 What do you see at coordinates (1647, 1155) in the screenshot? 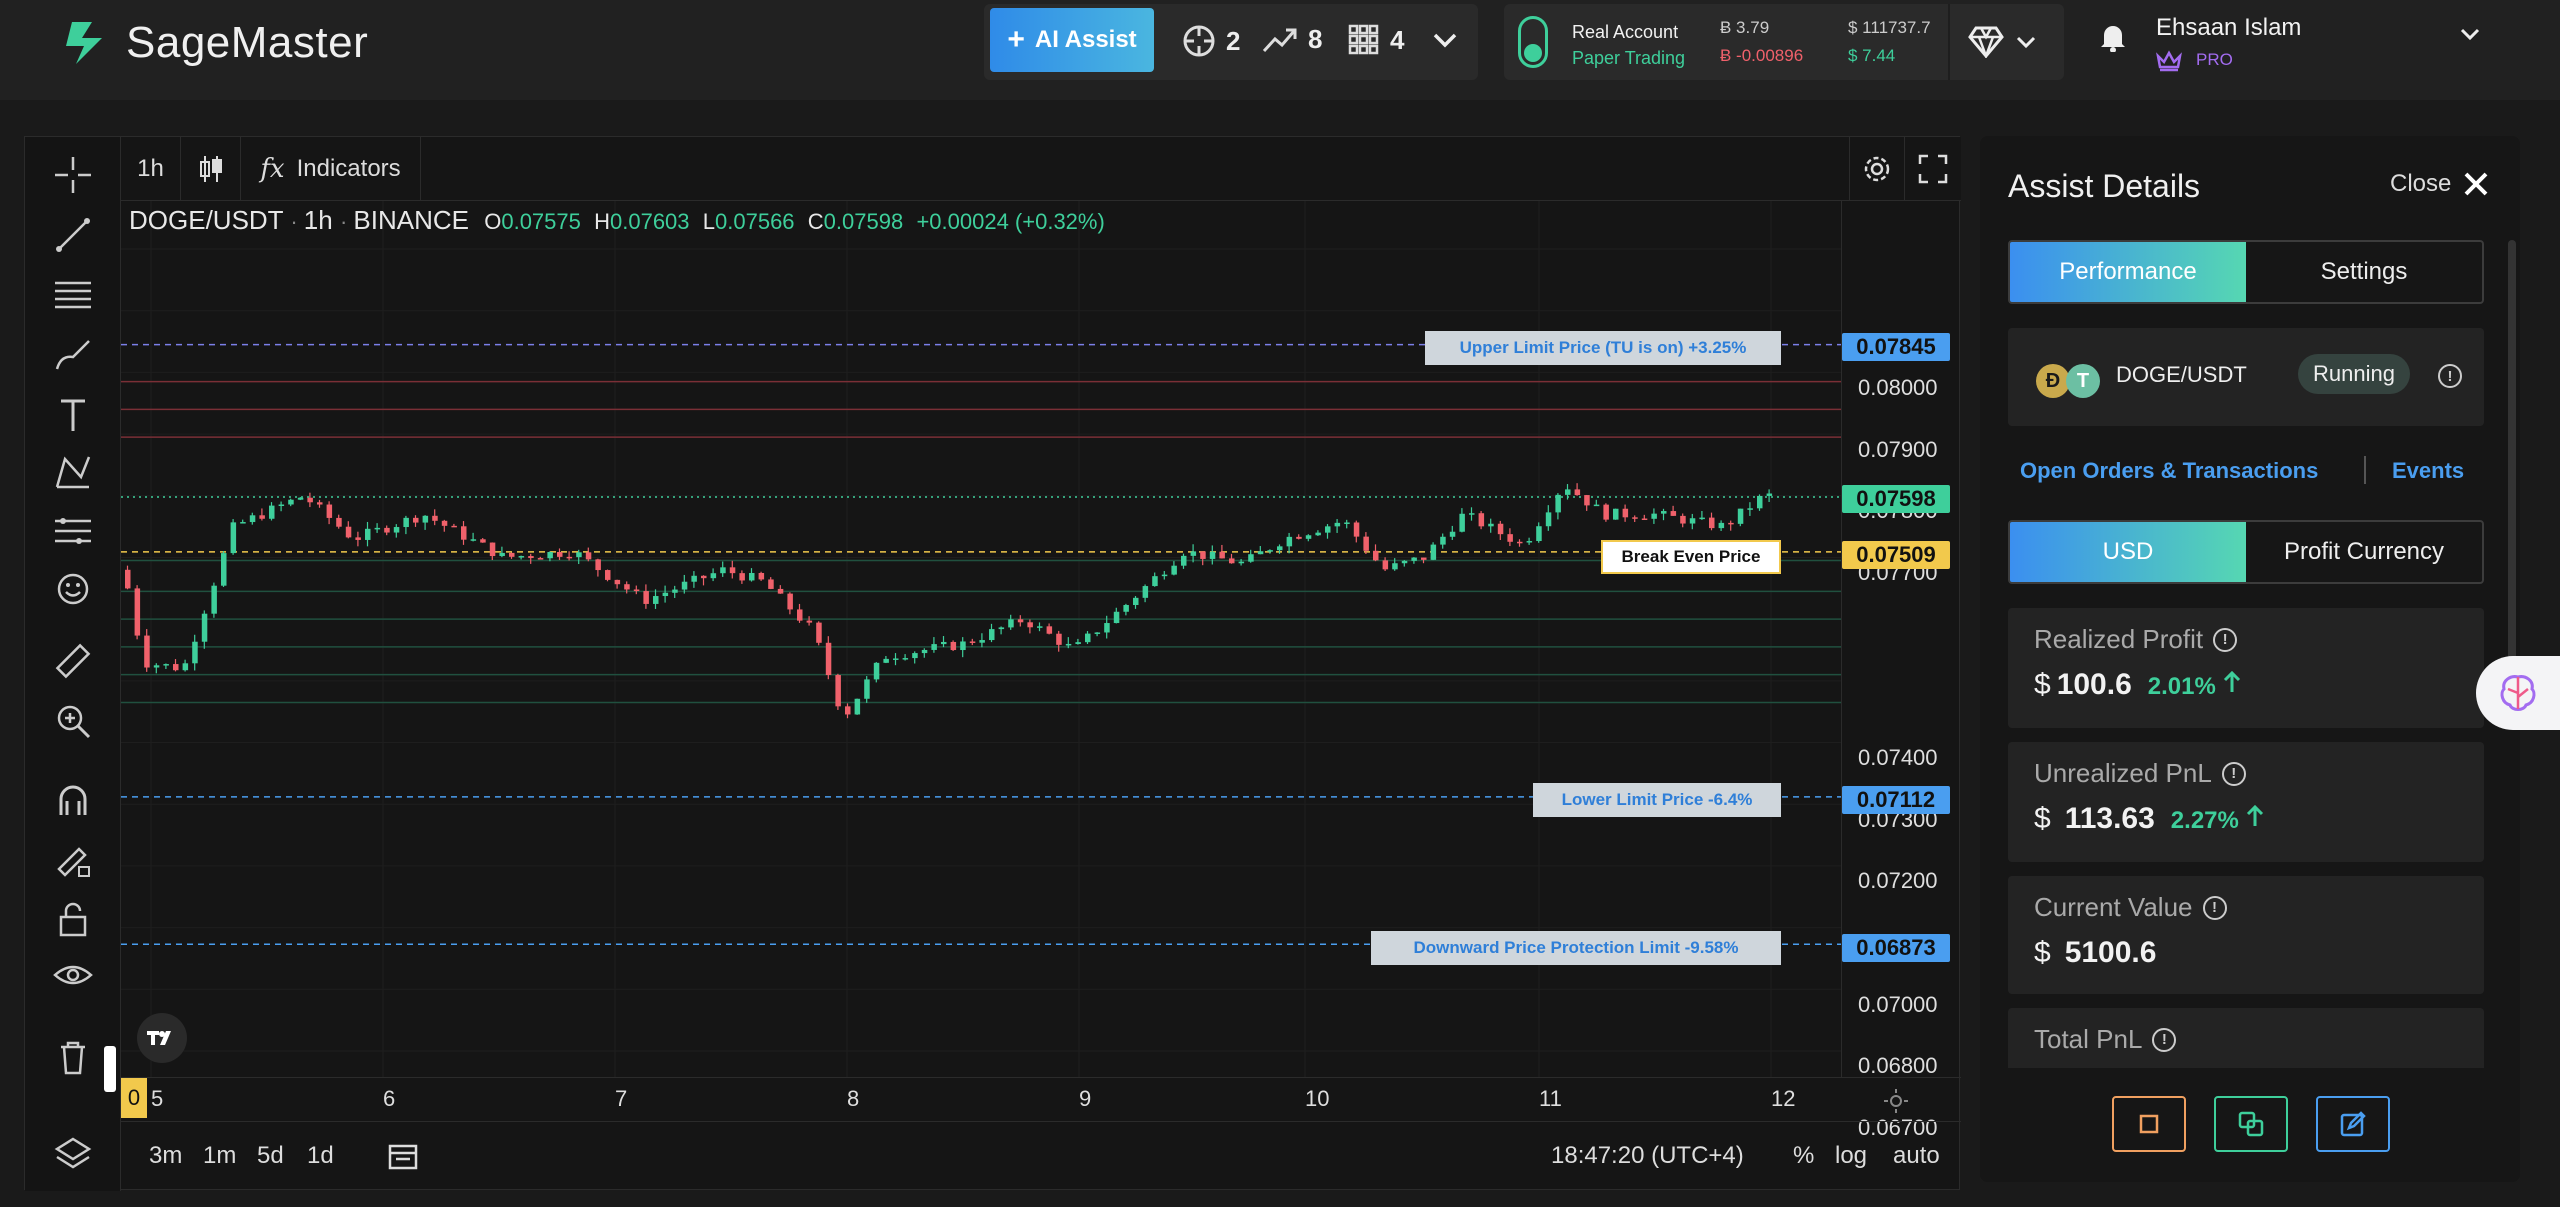
I see `clock-display: 18:47:20 (UTC+4)` at bounding box center [1647, 1155].